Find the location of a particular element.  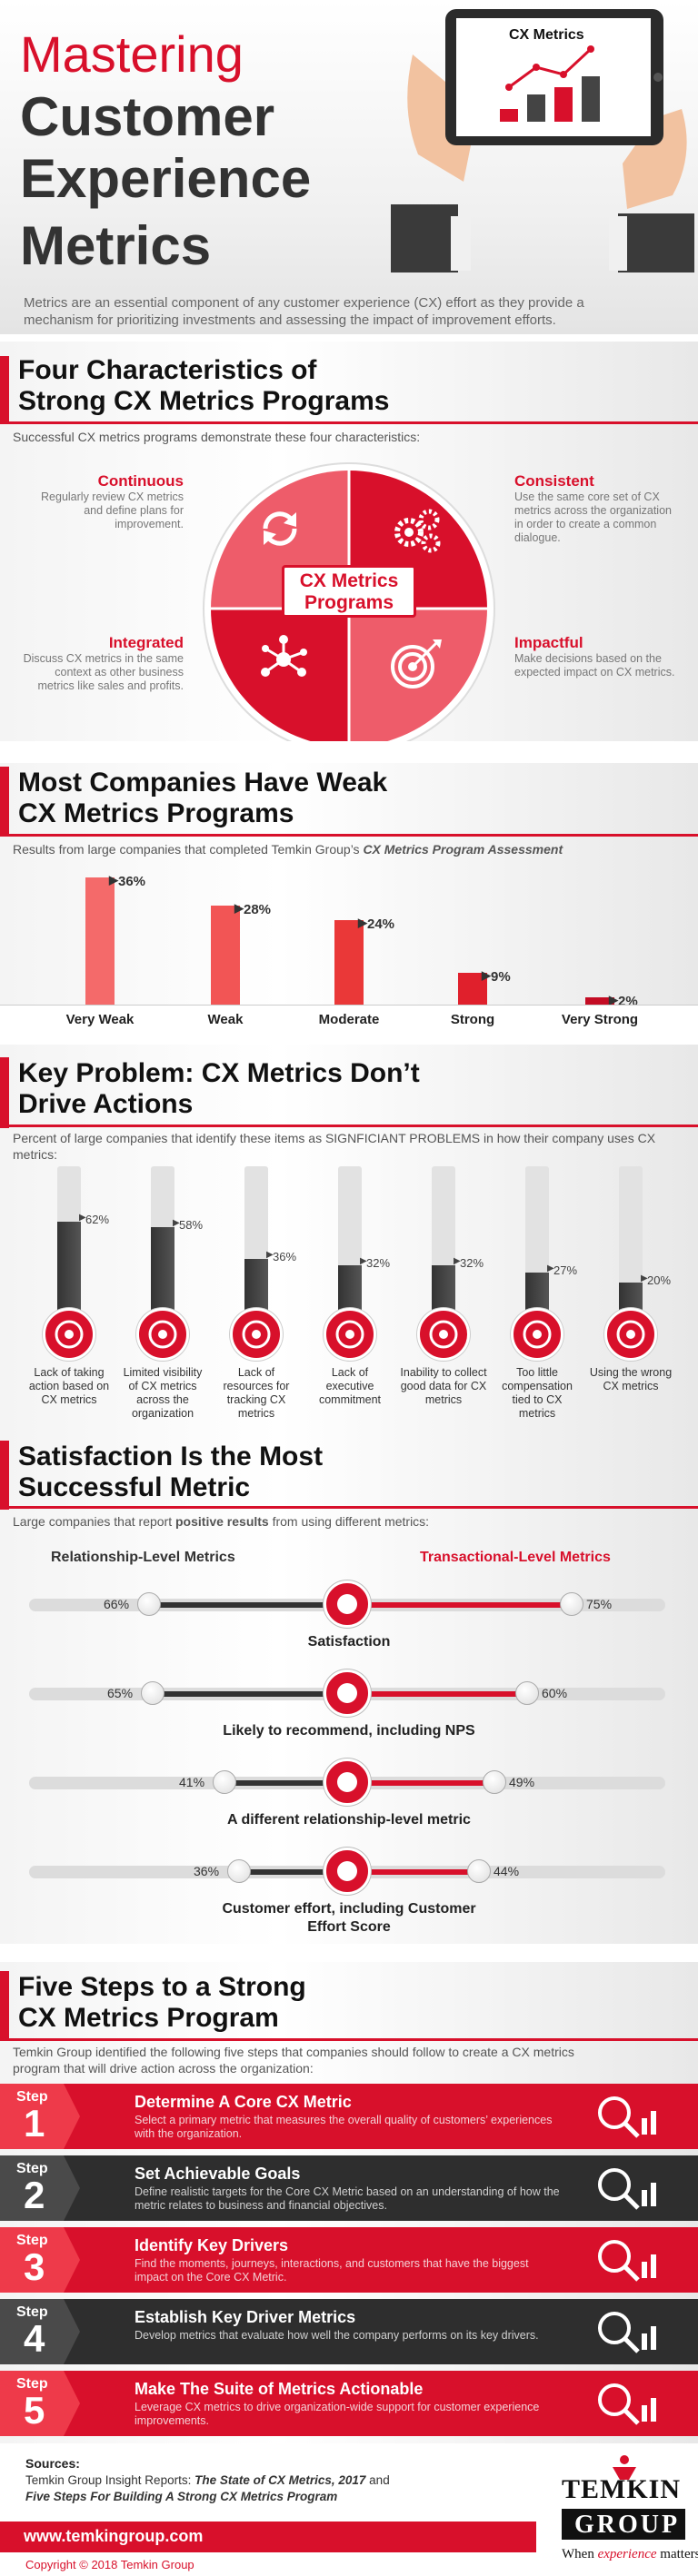

step-badge: Step 2 is located at coordinates (32, 2188).